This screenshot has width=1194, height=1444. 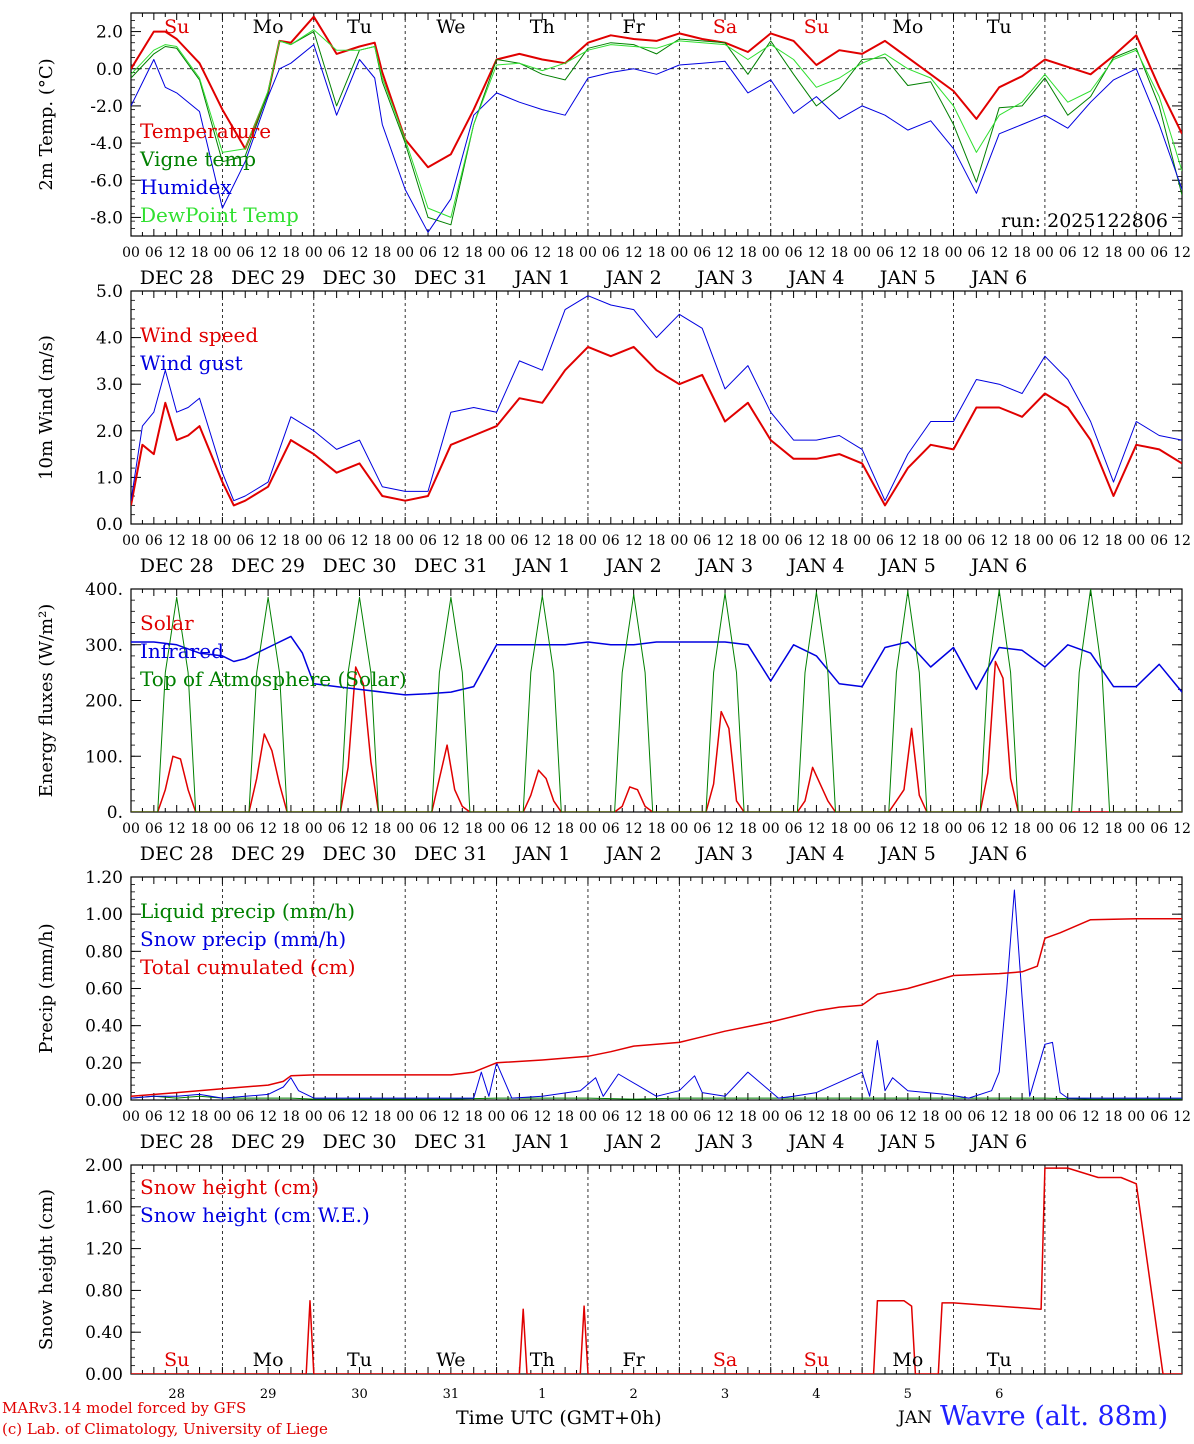 I want to click on y-tick-label: 2.0, so click(x=109, y=432).